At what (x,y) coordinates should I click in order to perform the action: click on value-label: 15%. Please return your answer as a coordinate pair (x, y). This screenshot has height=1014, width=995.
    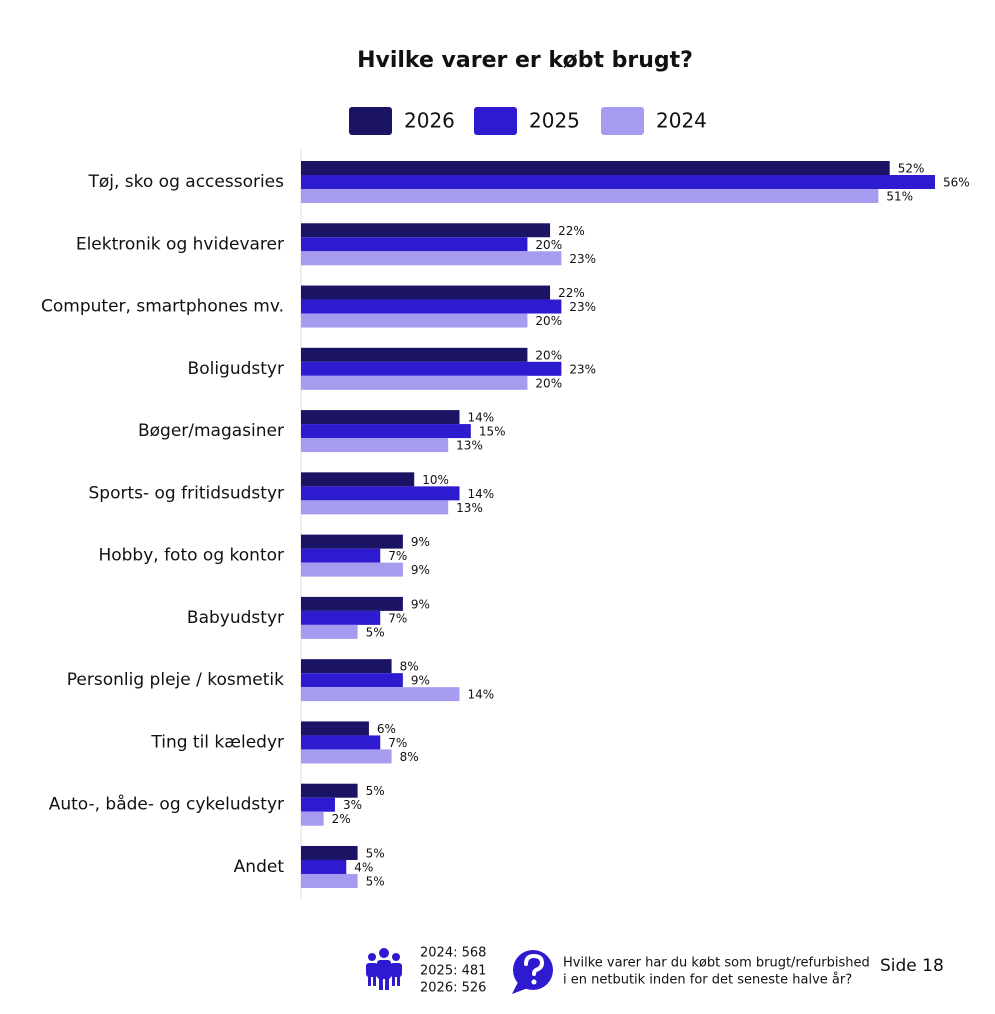
    Looking at the image, I should click on (492, 432).